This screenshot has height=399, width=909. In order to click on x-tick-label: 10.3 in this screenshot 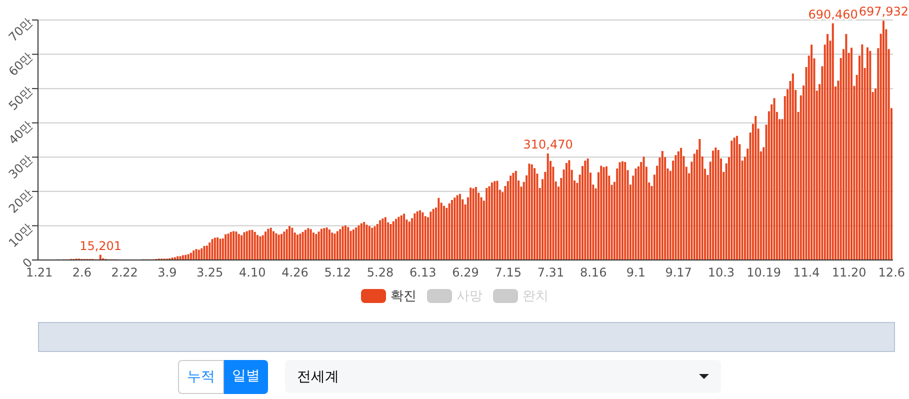, I will do `click(721, 273)`.